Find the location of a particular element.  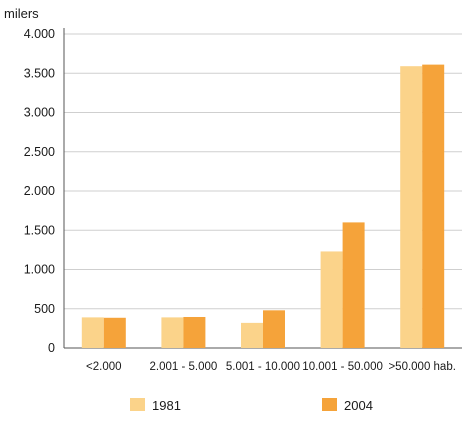

y-tick-label: 1.000 is located at coordinates (39, 270).